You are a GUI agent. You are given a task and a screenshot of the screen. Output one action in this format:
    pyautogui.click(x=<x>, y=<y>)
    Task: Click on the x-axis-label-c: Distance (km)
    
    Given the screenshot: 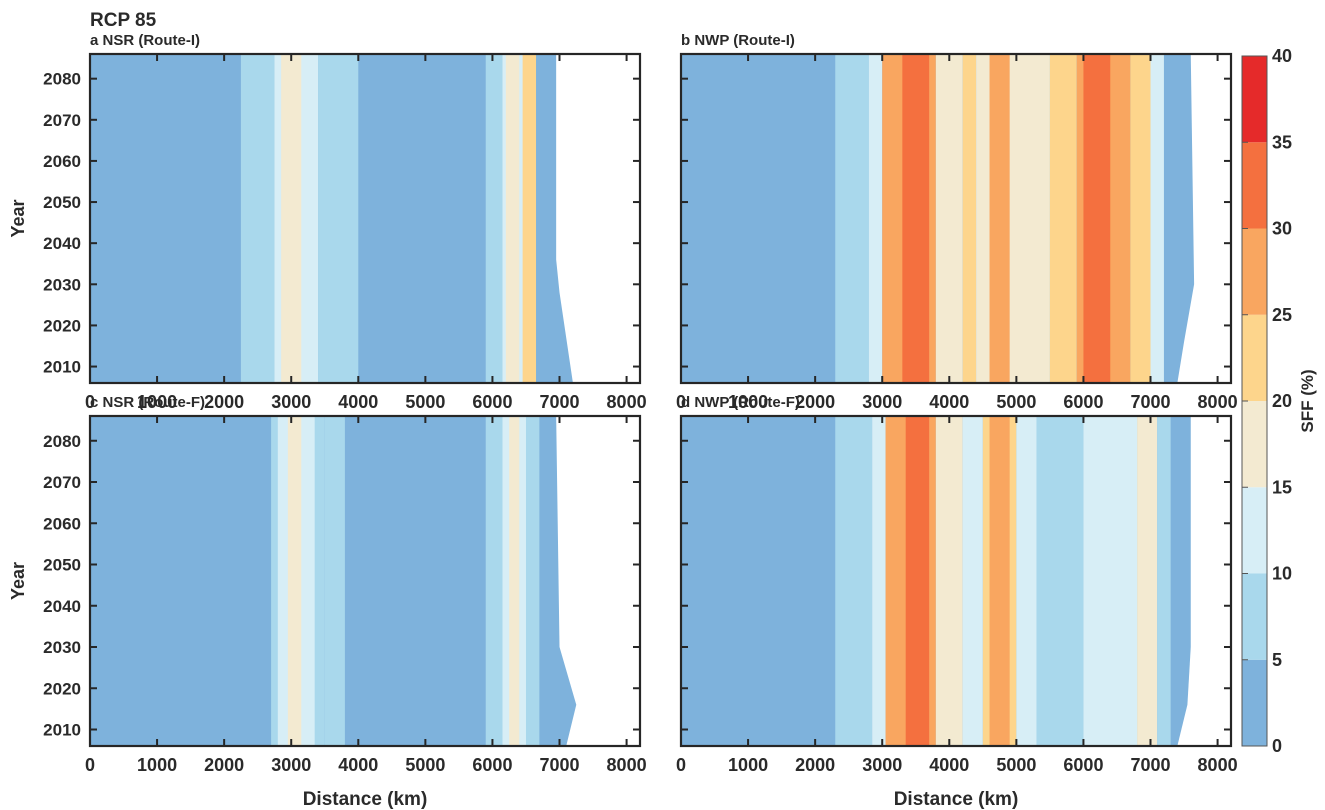 What is the action you would take?
    pyautogui.click(x=365, y=799)
    